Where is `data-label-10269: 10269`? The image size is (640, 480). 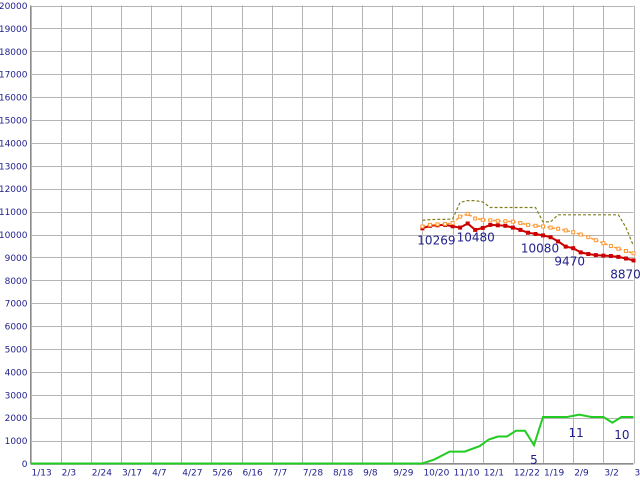
data-label-10269: 10269 is located at coordinates (436, 240).